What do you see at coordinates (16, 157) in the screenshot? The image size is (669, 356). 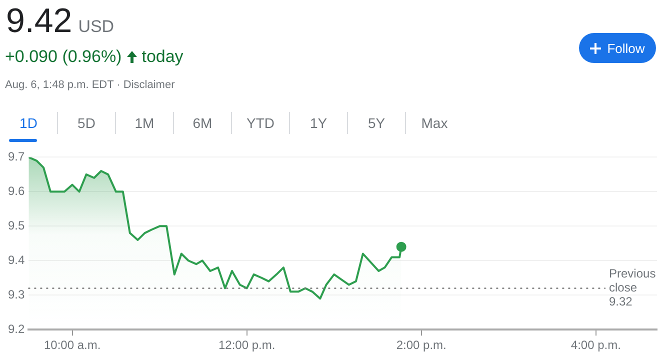 I see `y-tick-label: 9.7` at bounding box center [16, 157].